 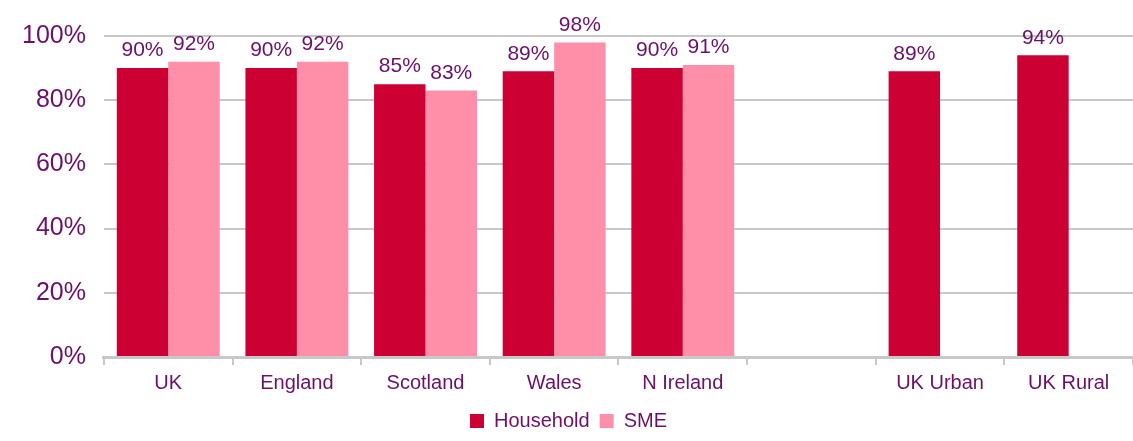 I want to click on y-tick-label: 80%, so click(x=60, y=98).